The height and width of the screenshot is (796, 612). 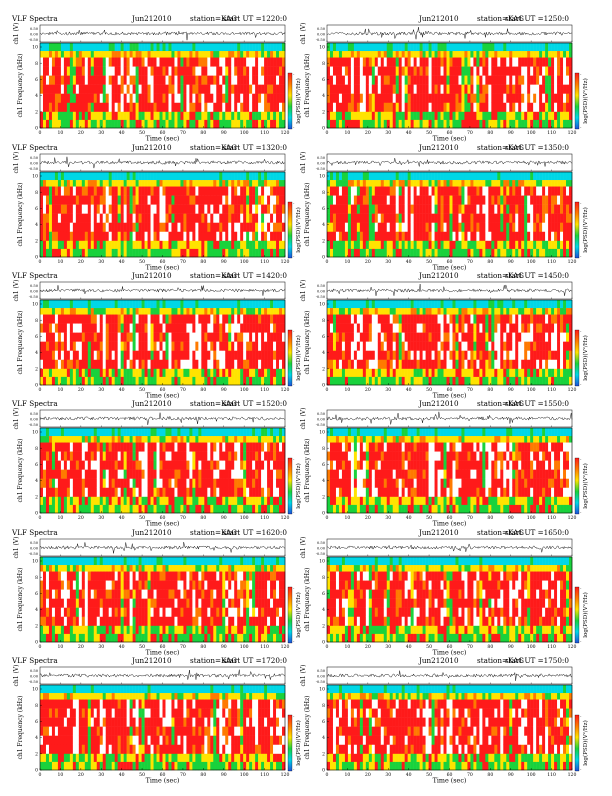 What do you see at coordinates (537, 403) in the screenshot?
I see `panel-start-time: start UT =1550:0` at bounding box center [537, 403].